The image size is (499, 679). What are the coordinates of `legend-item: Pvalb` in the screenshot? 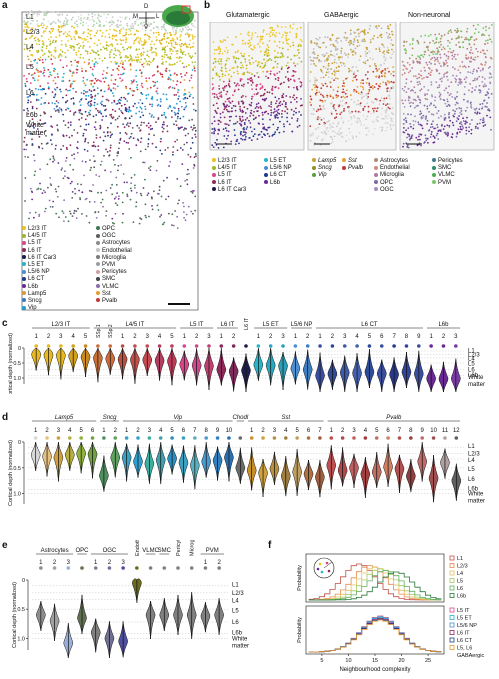 It's located at (114, 301).